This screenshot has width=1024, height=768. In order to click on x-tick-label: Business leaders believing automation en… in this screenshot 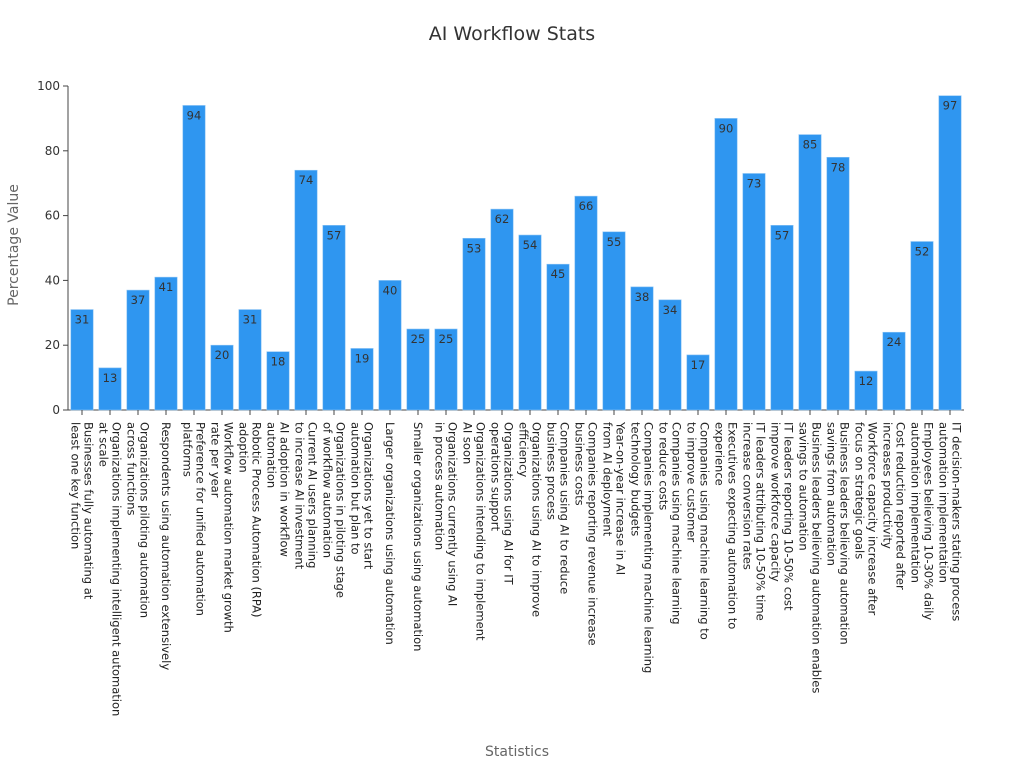, I will do `click(810, 557)`.